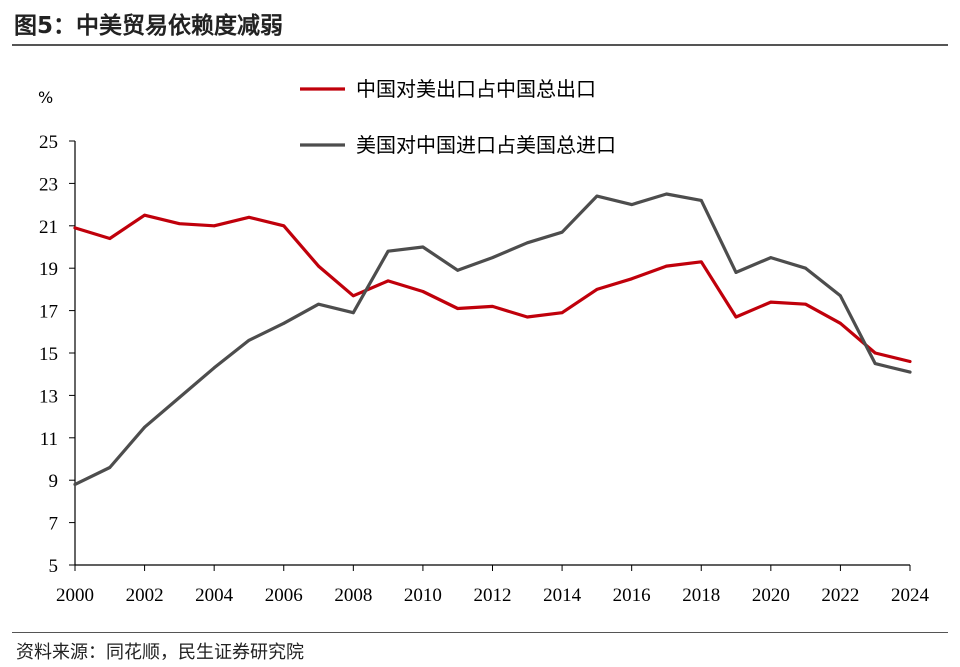  Describe the element at coordinates (486, 145) in the screenshot. I see `legend-label-2: 美国对中国进口占美国总进口` at that location.